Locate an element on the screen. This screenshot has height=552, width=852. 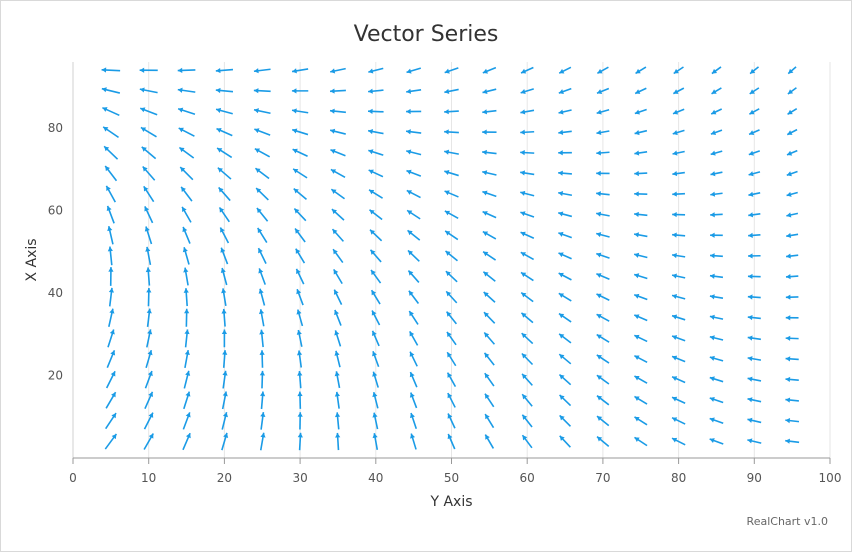
credit-label: RealChart v1.0 is located at coordinates (787, 521).